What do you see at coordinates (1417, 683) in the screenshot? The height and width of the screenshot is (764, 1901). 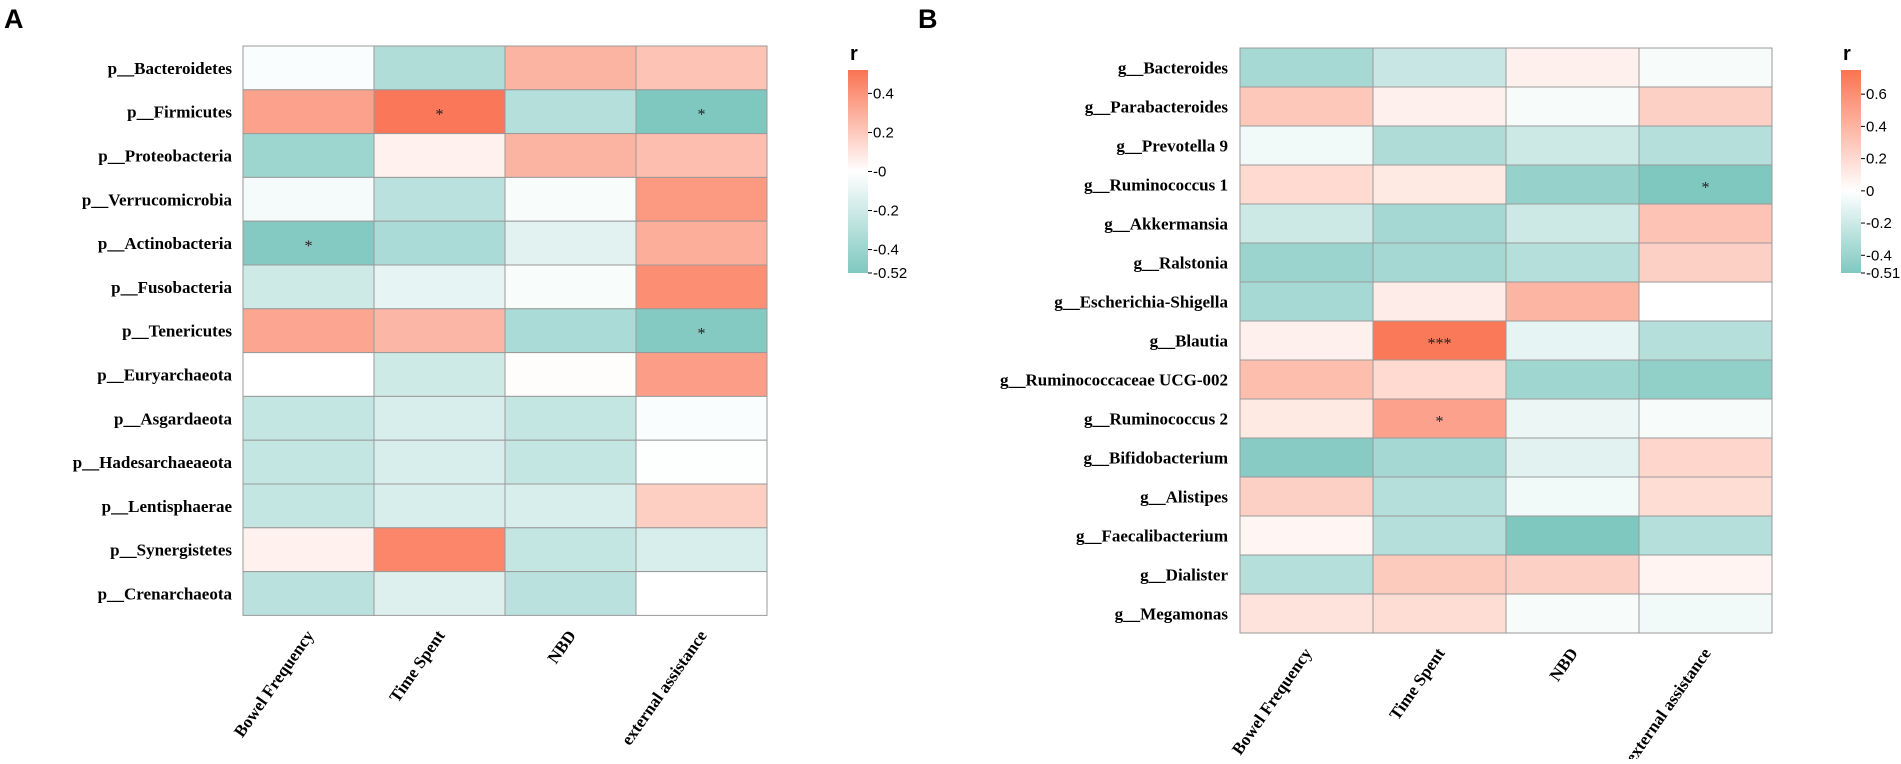 I see `column-label: Time Spent` at bounding box center [1417, 683].